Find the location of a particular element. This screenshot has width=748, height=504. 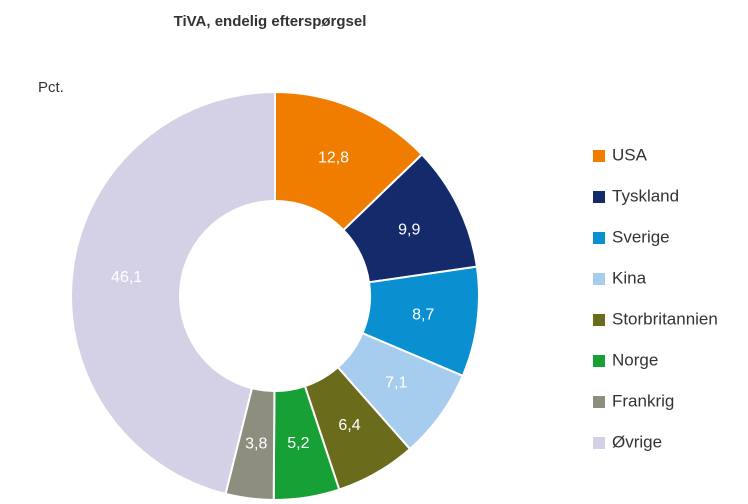

data-label: 6,4 is located at coordinates (349, 425).